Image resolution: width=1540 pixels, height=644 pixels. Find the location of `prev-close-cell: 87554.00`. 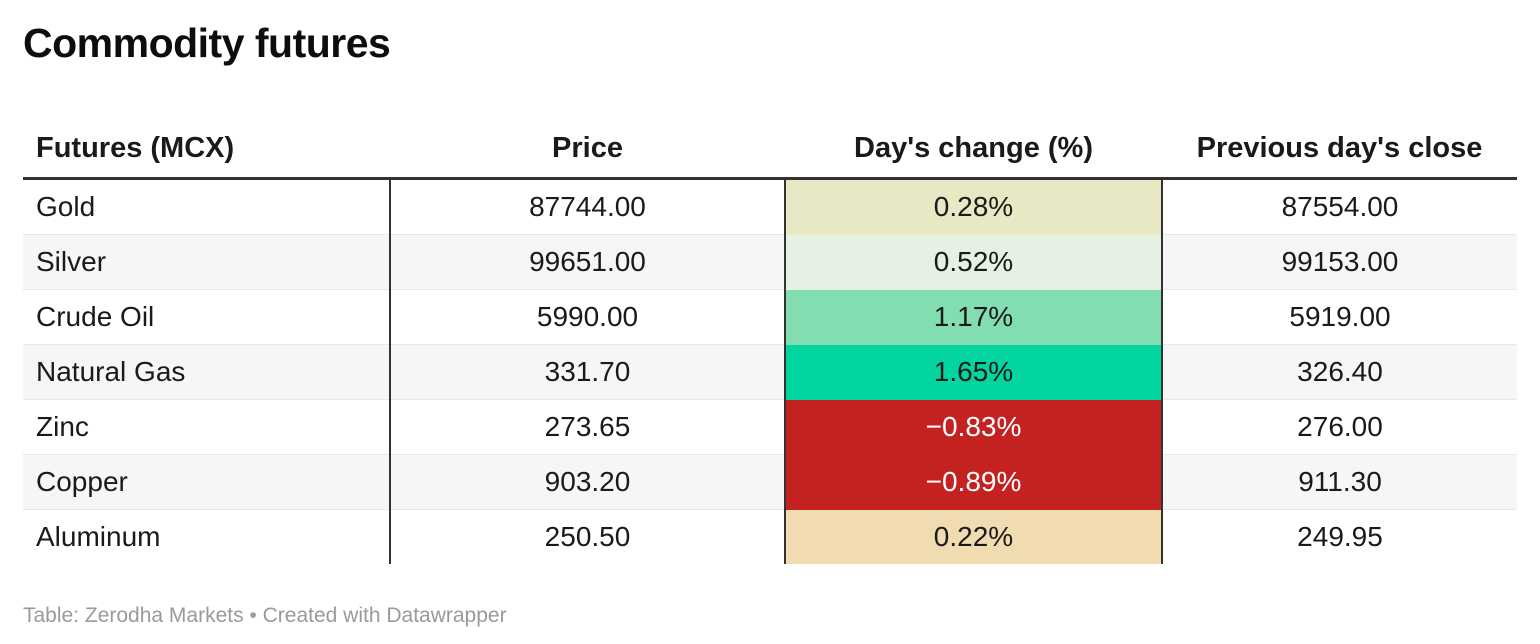

prev-close-cell: 87554.00 is located at coordinates (1339, 206).